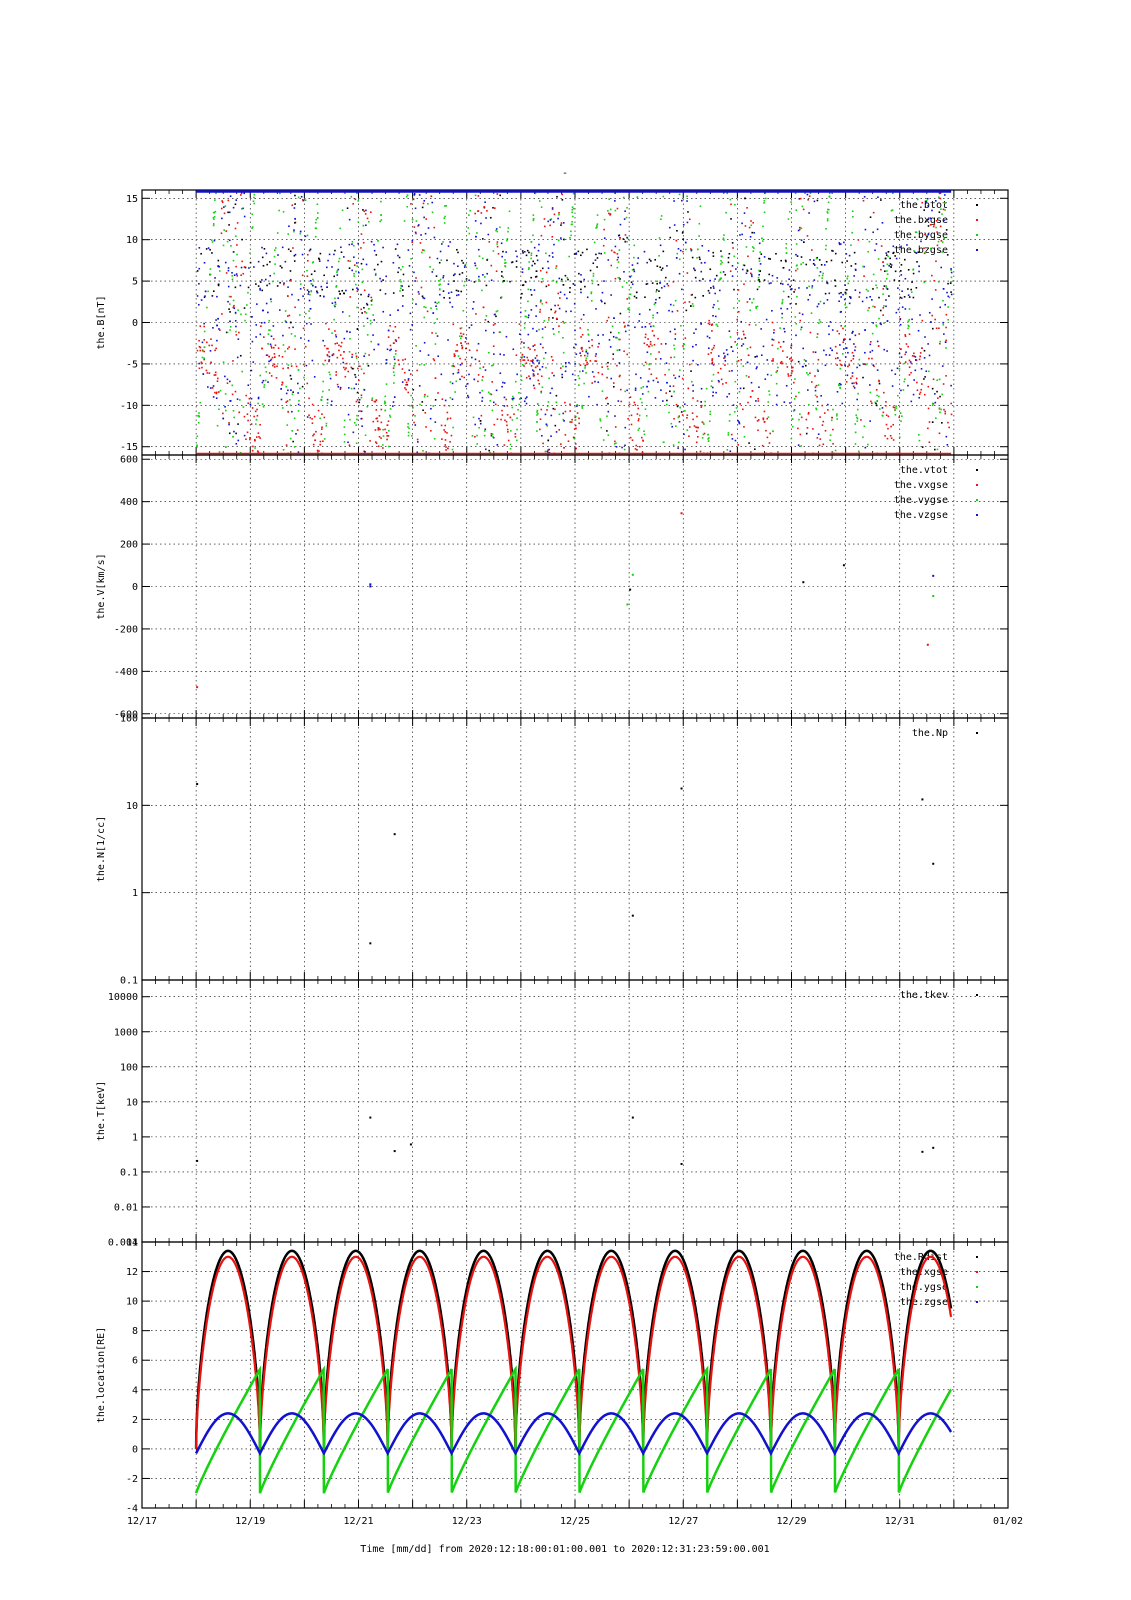 The width and height of the screenshot is (1131, 1600). I want to click on y-tick-label: 10, so click(132, 1302).